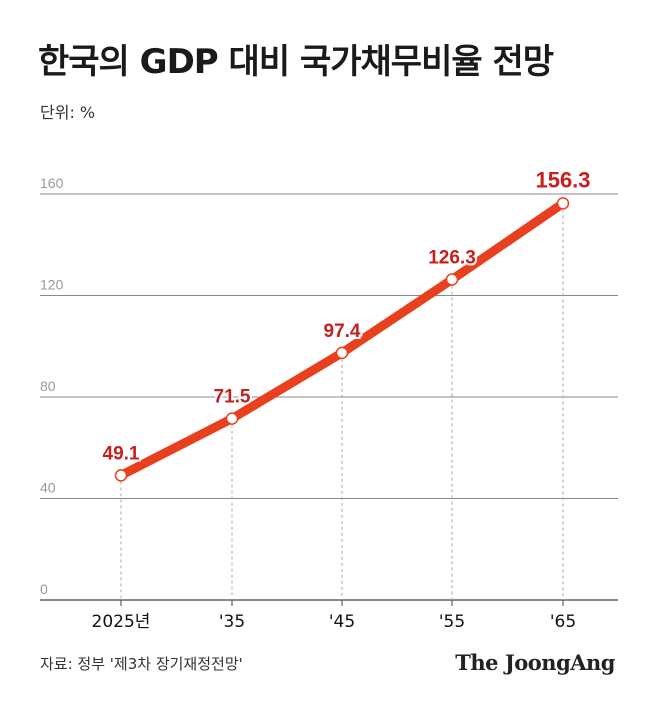  What do you see at coordinates (232, 397) in the screenshot?
I see `data-label: 71.5` at bounding box center [232, 397].